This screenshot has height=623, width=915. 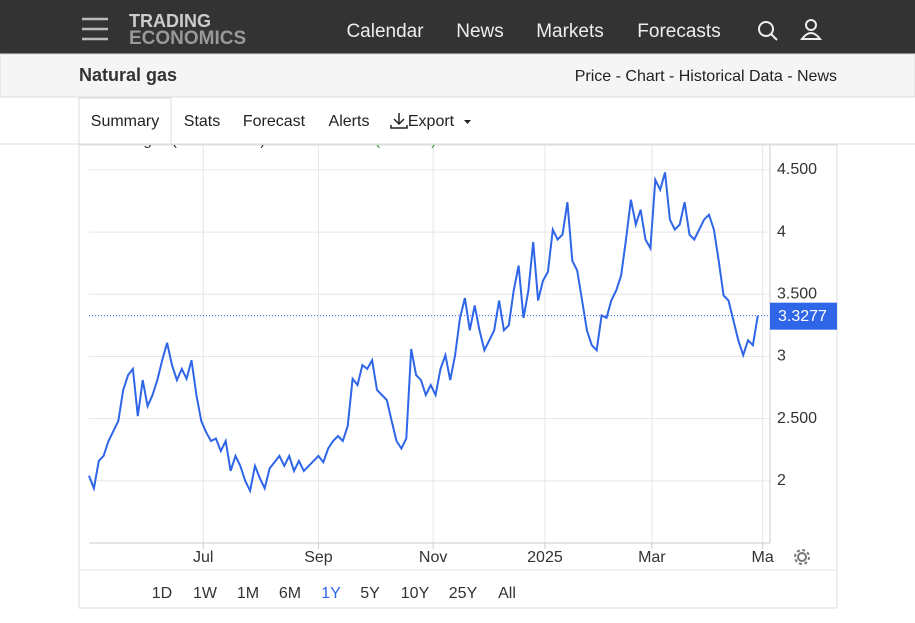 What do you see at coordinates (480, 31) in the screenshot?
I see `nav-link: News` at bounding box center [480, 31].